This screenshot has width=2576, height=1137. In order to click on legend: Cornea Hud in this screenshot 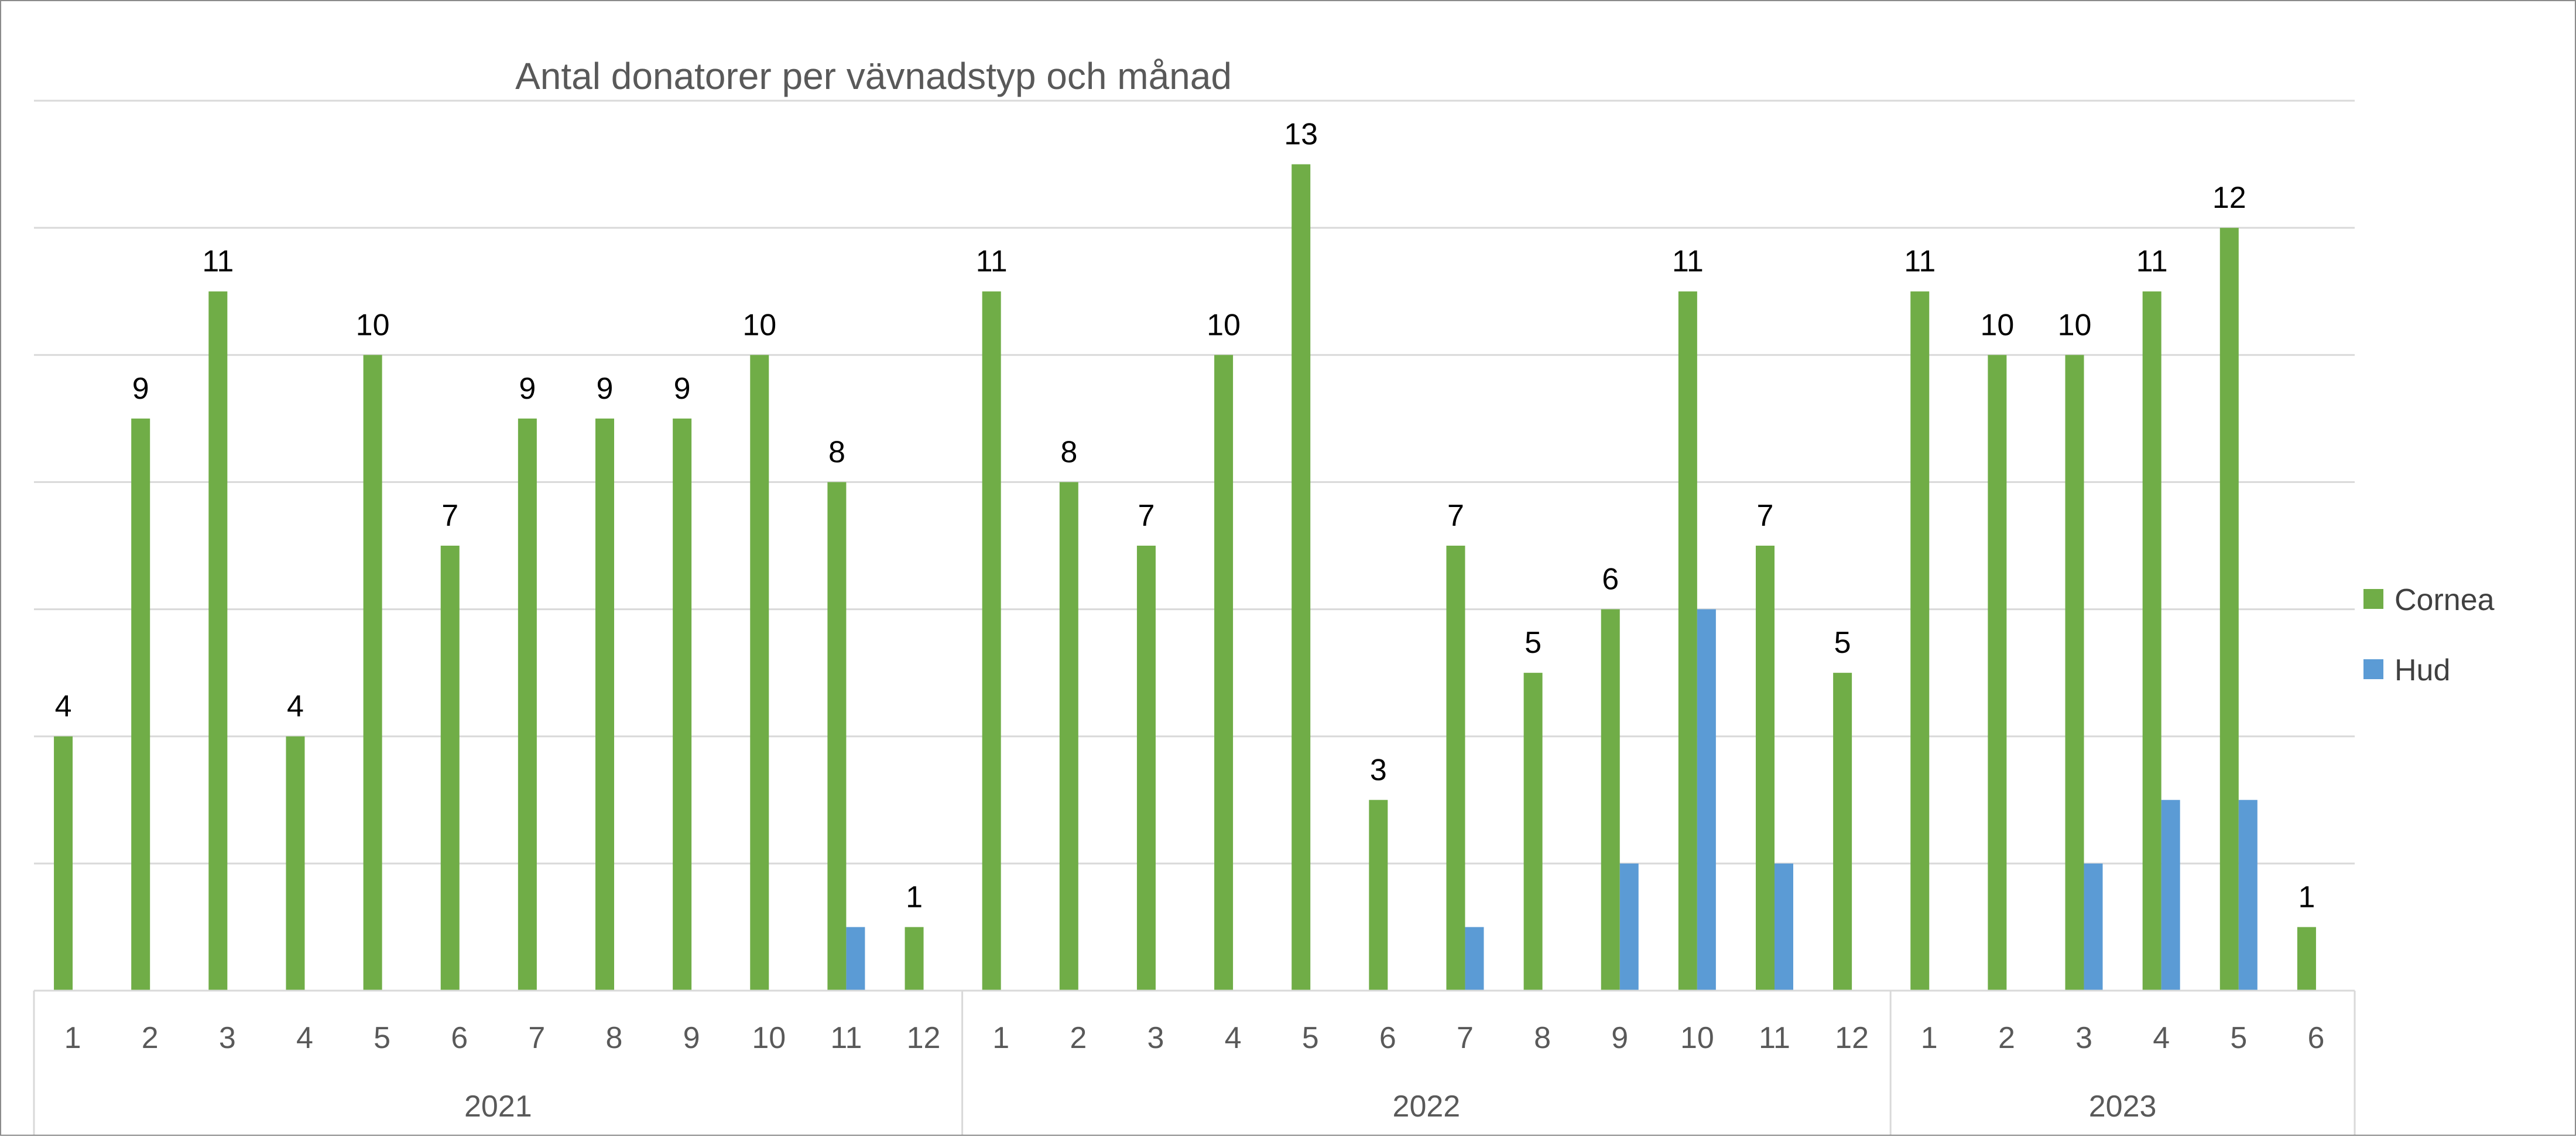, I will do `click(2429, 635)`.